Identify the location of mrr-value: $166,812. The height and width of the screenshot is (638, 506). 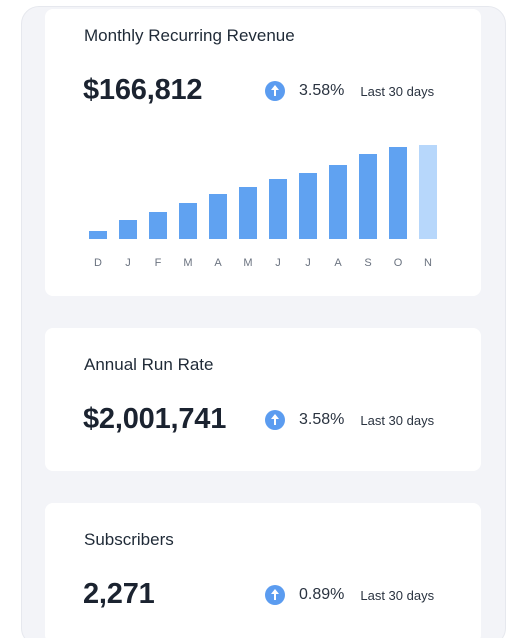
(143, 90).